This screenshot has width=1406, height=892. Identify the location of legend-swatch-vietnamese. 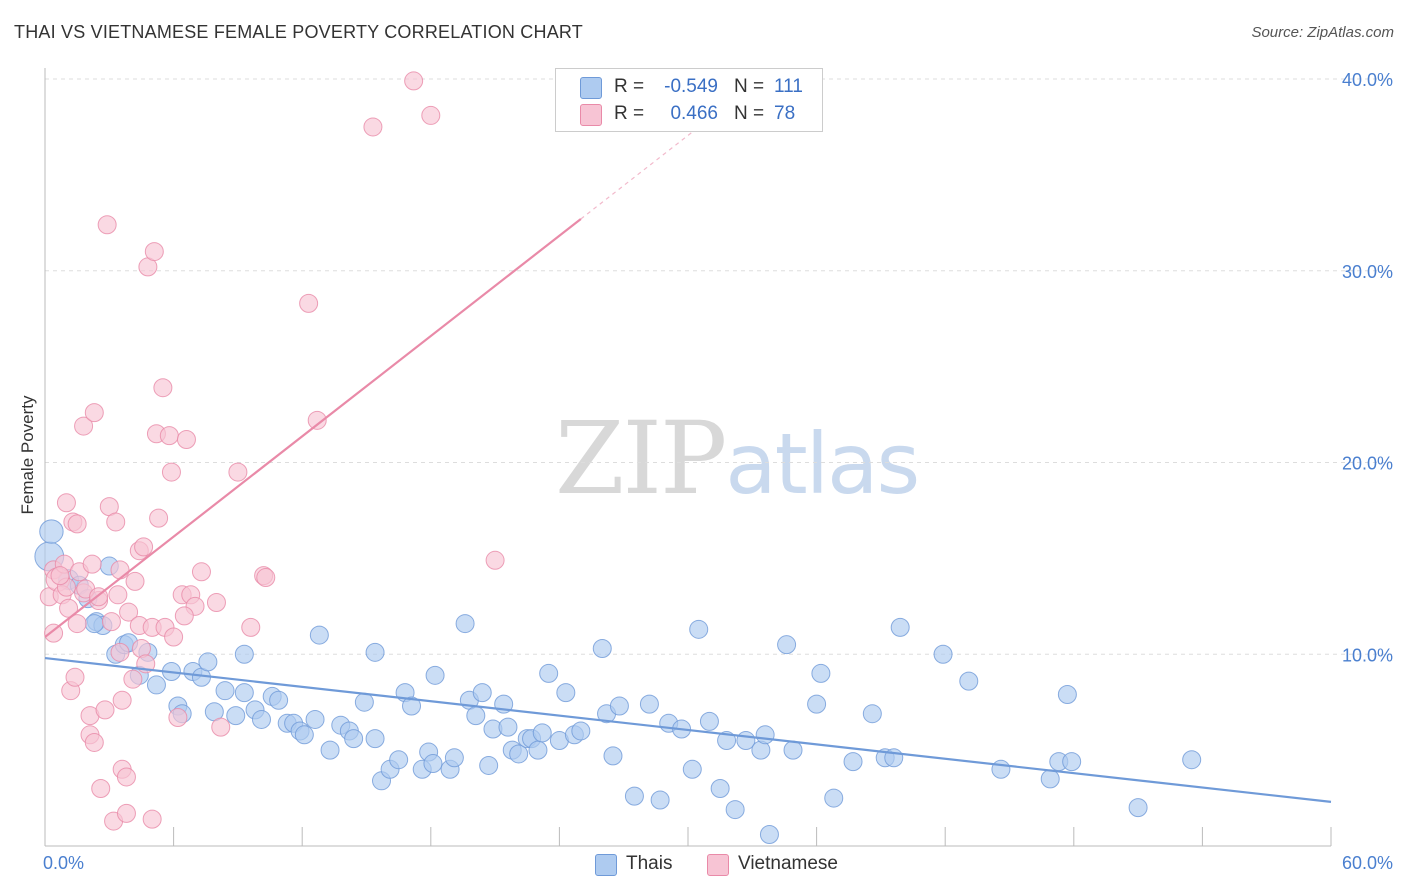
(591, 115).